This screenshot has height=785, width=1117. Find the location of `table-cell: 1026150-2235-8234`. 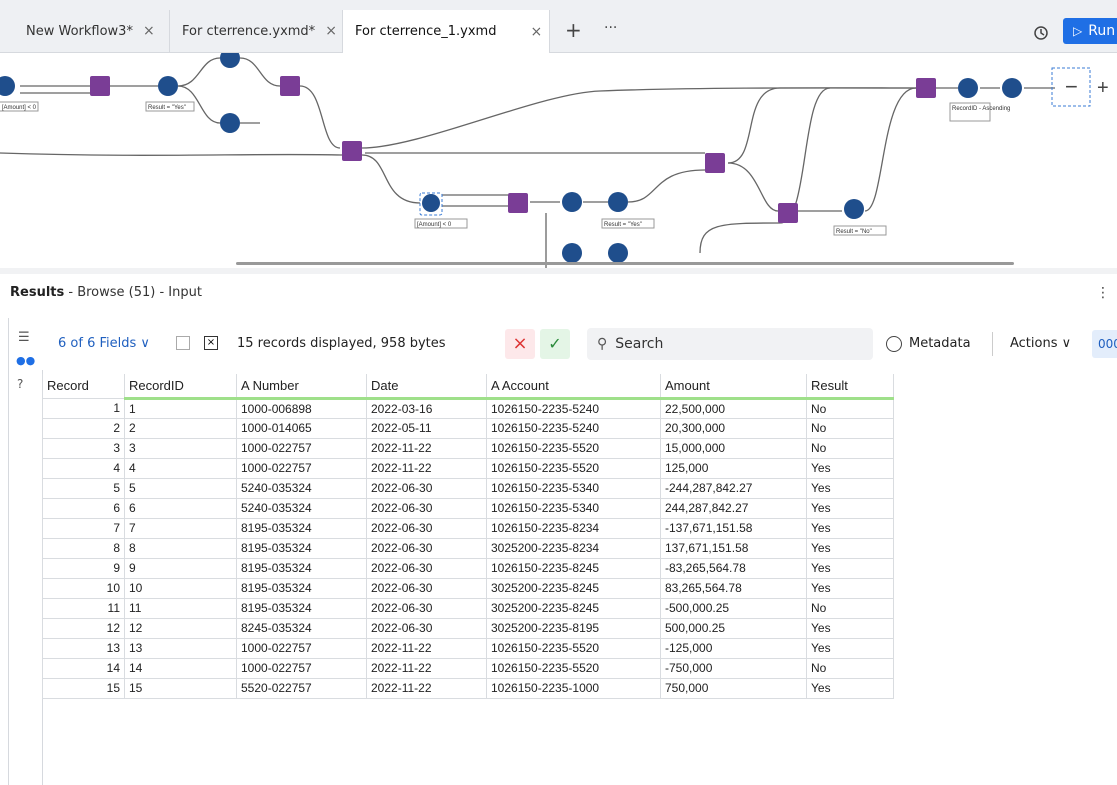

table-cell: 1026150-2235-8234 is located at coordinates (573, 528).